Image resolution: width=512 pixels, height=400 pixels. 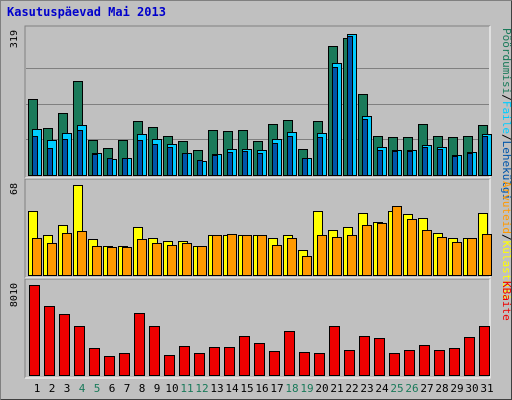 I want to click on x-tick-label: 7, so click(x=127, y=388).